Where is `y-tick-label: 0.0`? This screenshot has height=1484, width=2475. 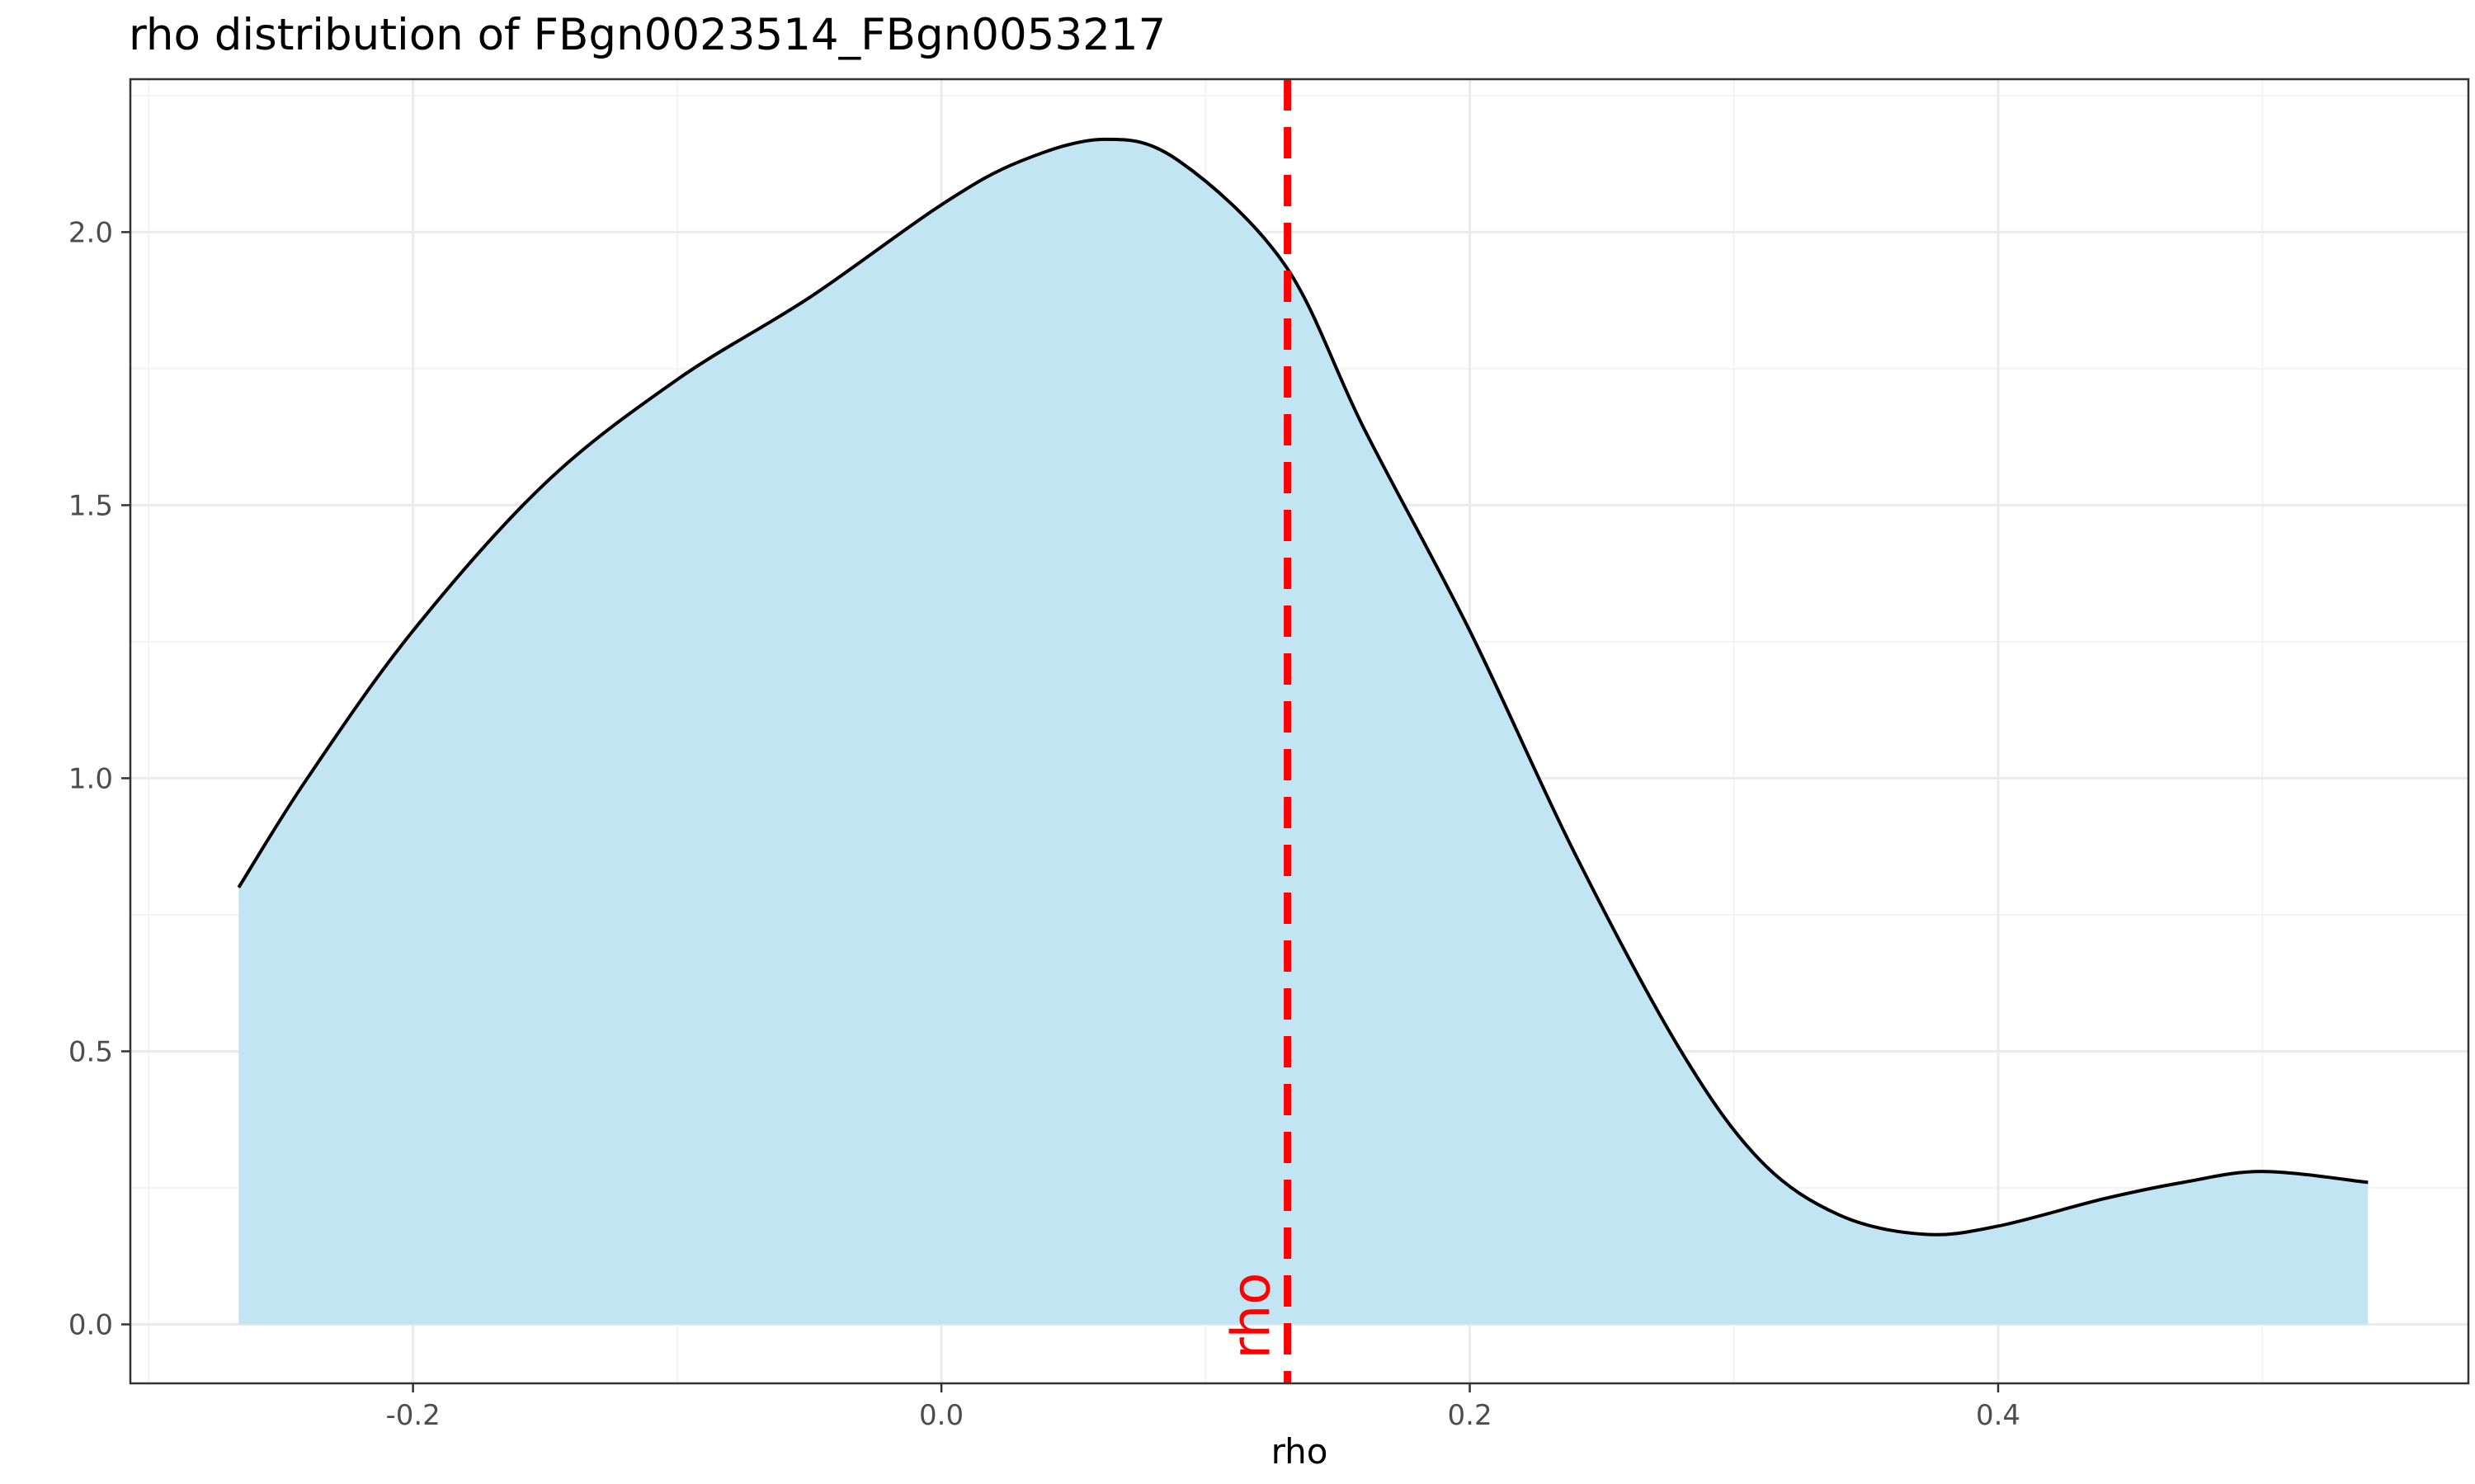 y-tick-label: 0.0 is located at coordinates (90, 1324).